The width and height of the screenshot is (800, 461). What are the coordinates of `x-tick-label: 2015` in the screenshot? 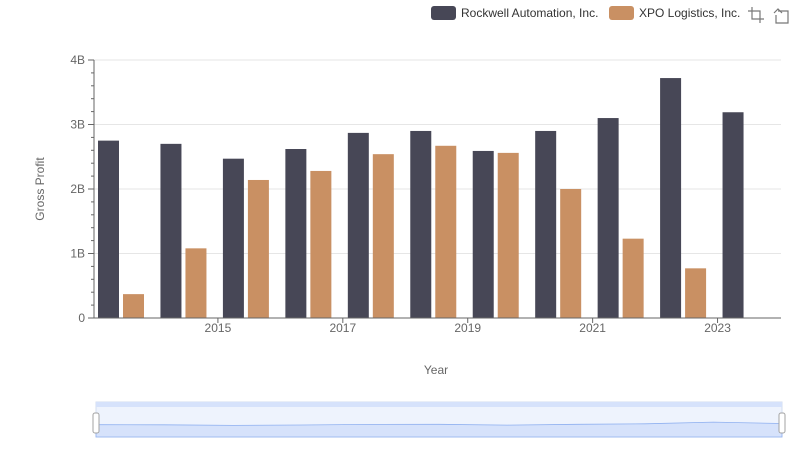 It's located at (218, 328).